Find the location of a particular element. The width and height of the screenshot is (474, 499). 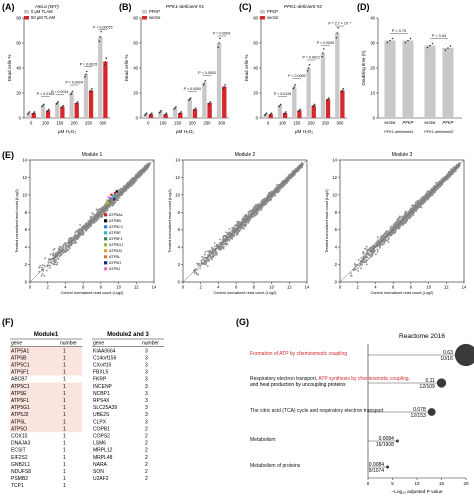

plot-frame is located at coordinates (92, 221).